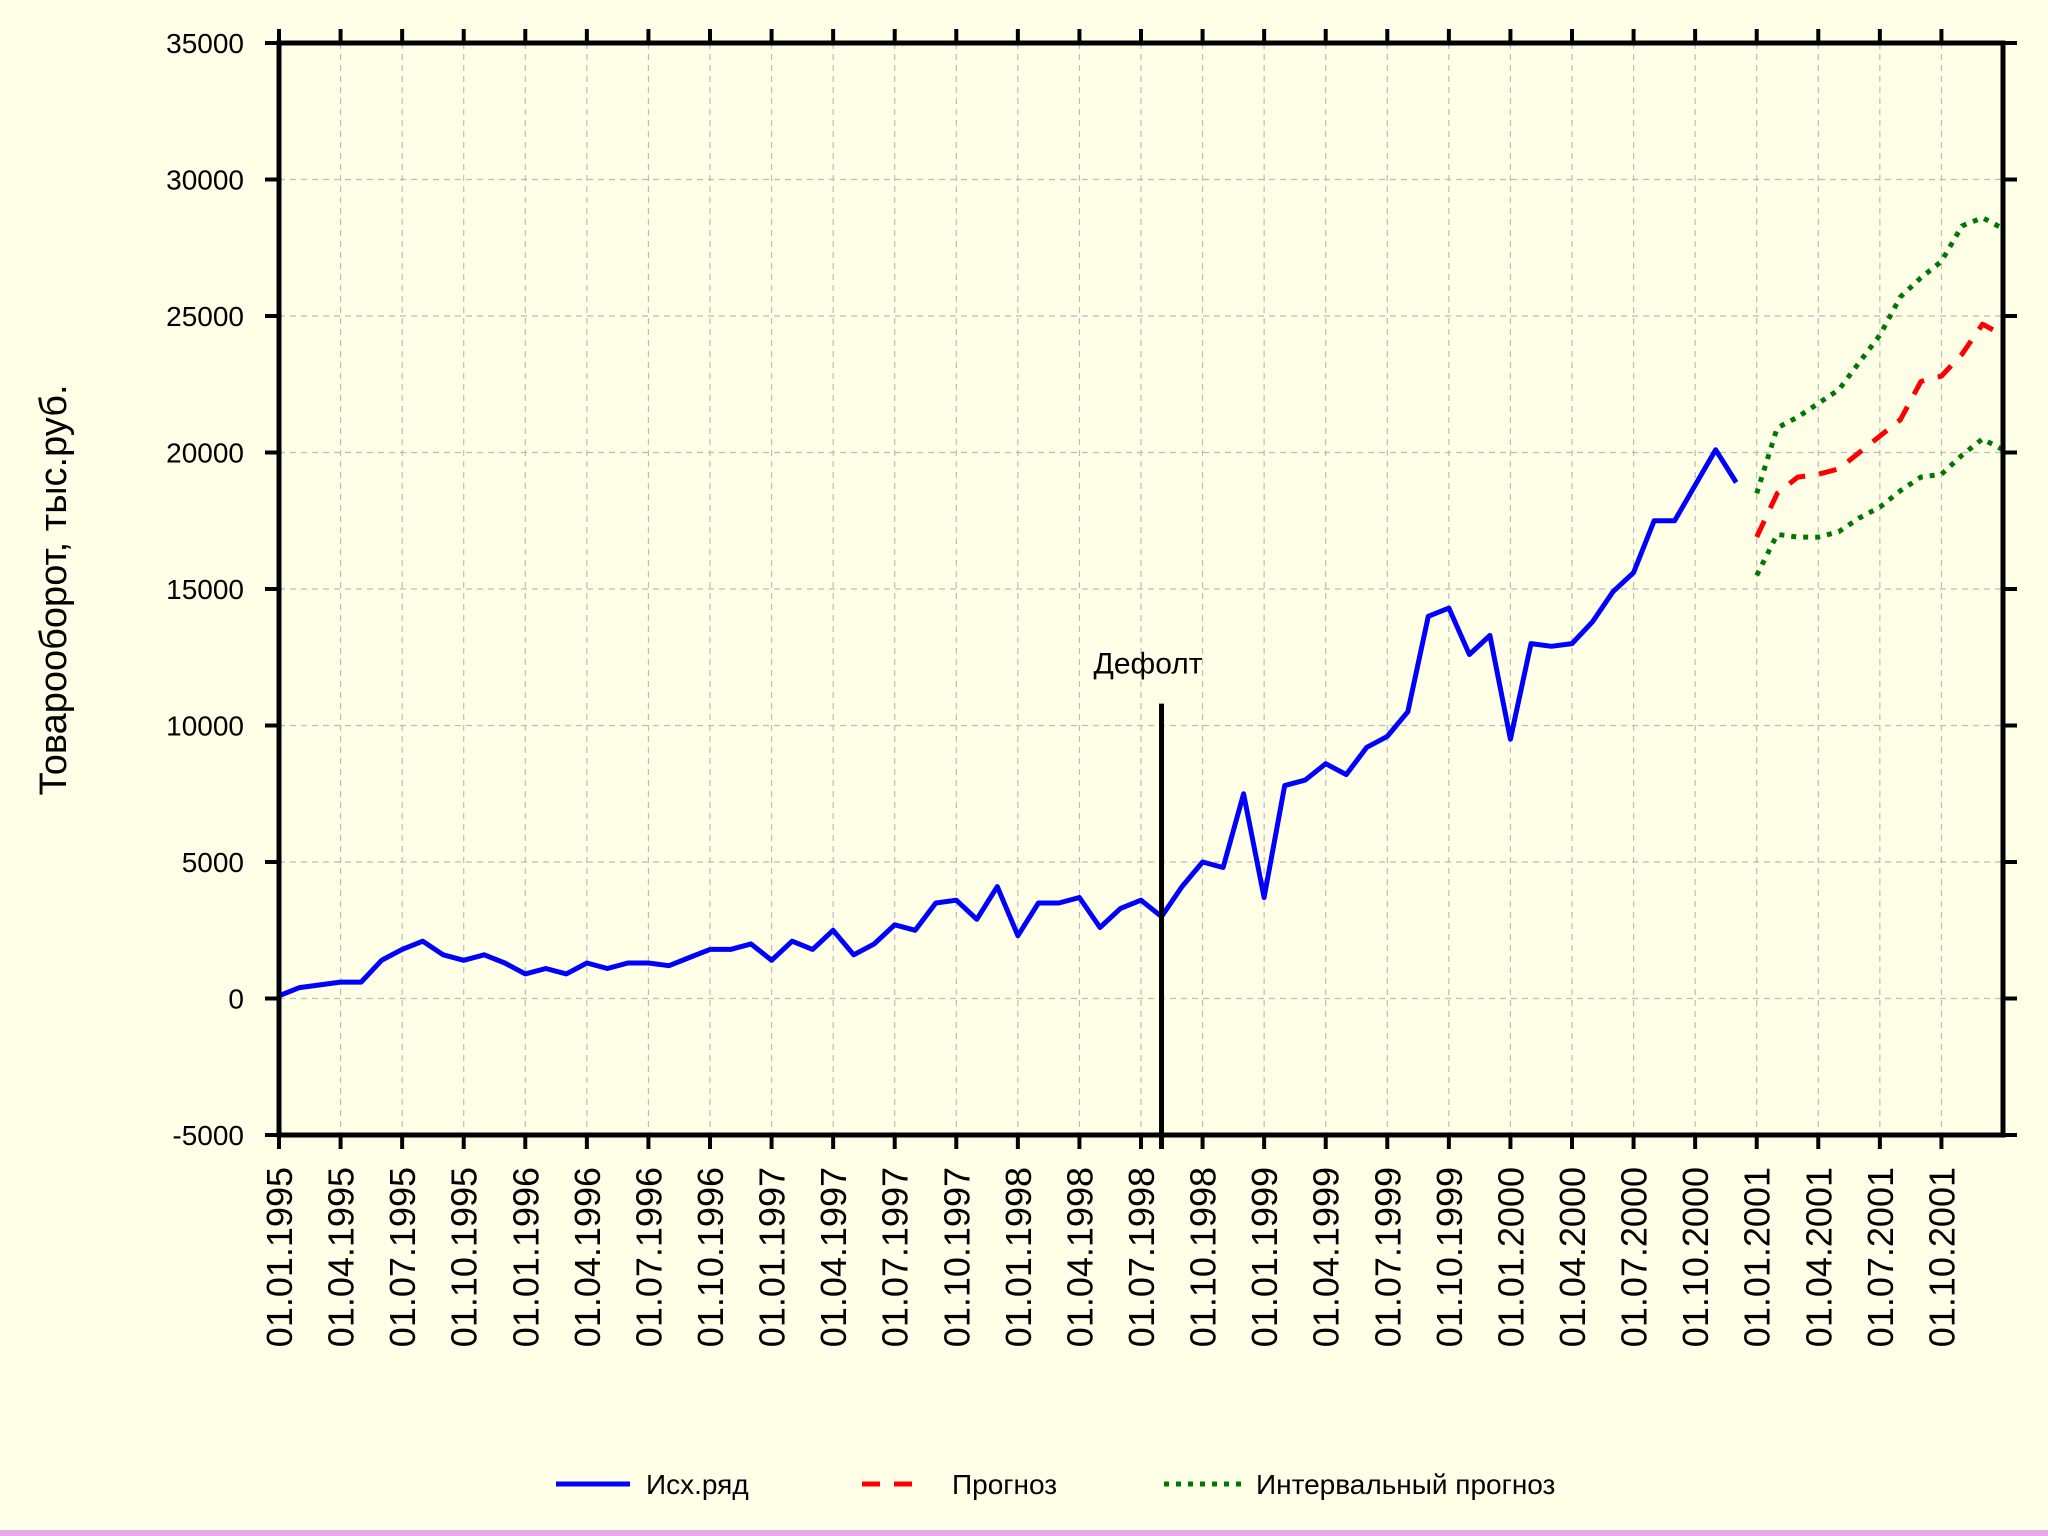 The image size is (2048, 1536). Describe the element at coordinates (1387, 1257) in the screenshot. I see `x-tick-label: 01.07.1999` at that location.